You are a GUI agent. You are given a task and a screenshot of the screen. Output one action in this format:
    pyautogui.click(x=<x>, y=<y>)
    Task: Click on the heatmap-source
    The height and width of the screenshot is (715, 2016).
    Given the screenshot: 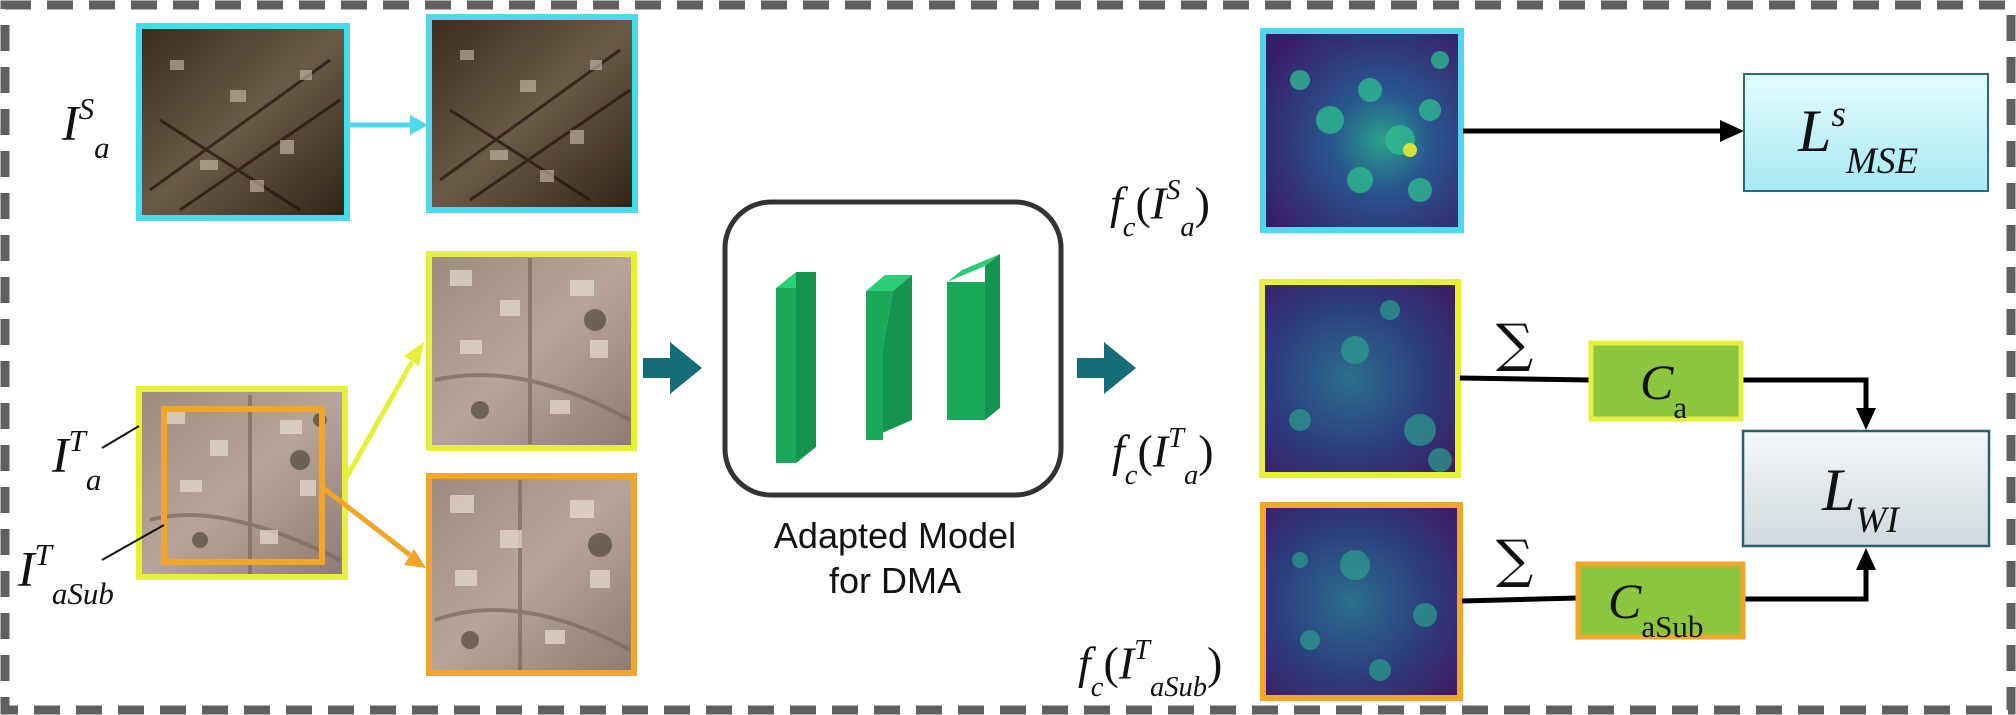 What is the action you would take?
    pyautogui.click(x=1362, y=130)
    